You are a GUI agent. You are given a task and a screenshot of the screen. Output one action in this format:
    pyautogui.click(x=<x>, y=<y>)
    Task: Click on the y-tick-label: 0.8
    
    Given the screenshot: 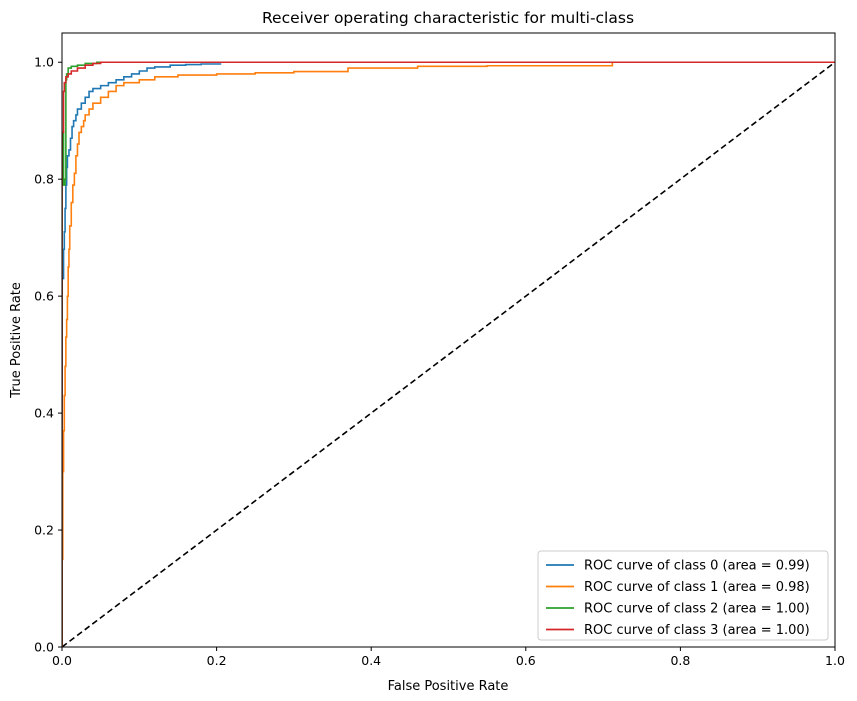 What is the action you would take?
    pyautogui.click(x=44, y=179)
    